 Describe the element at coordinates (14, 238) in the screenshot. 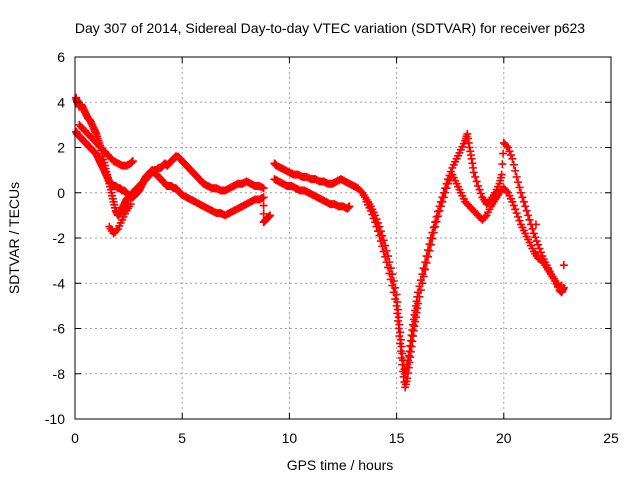

I see `y-axis-label: SDTVAR / TECUs` at that location.